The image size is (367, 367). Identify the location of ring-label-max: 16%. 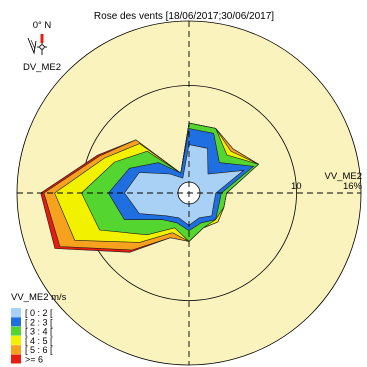
(353, 186).